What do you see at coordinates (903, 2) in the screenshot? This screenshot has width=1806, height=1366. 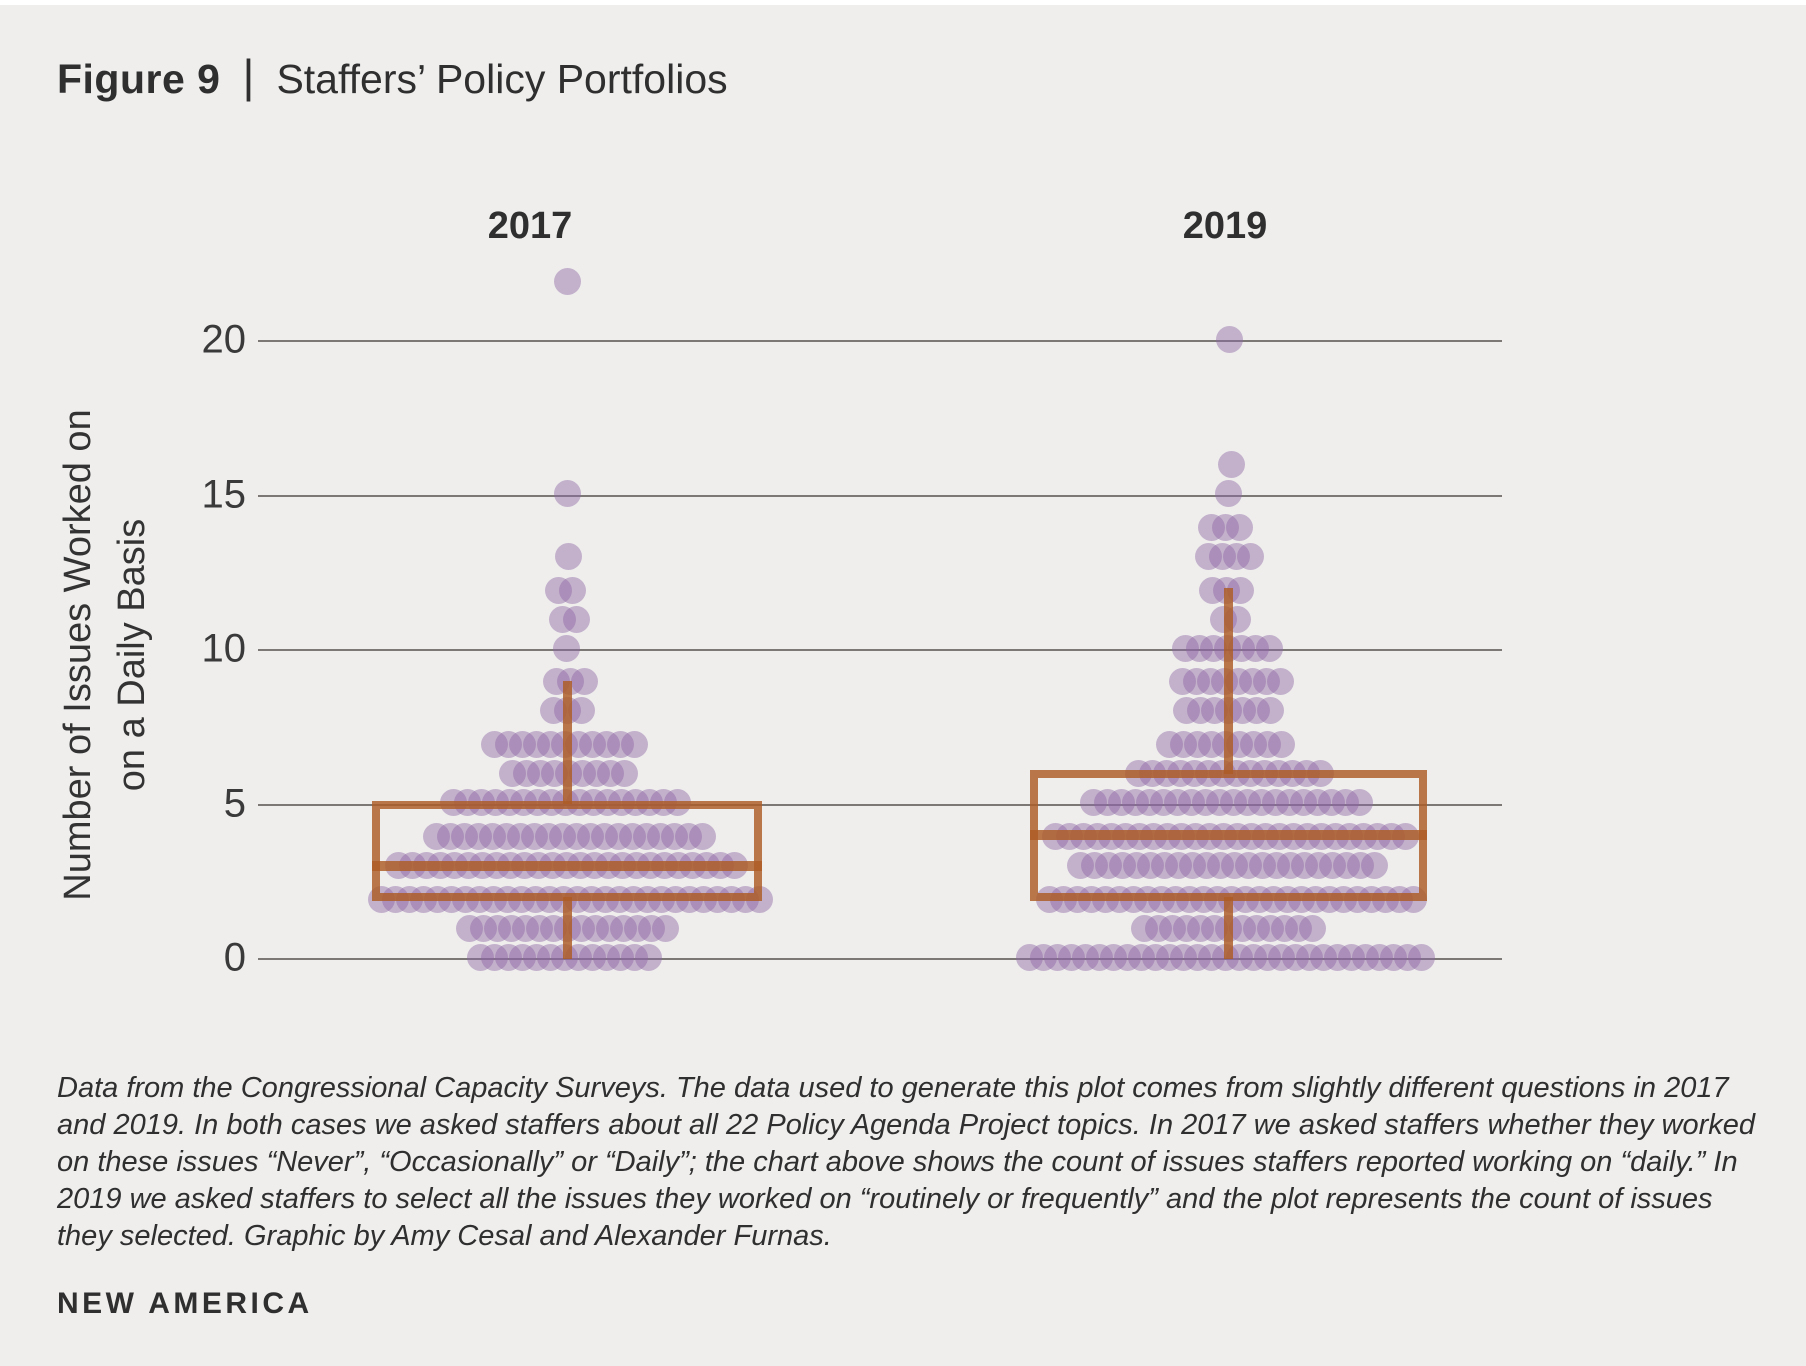 I see `top-strip` at bounding box center [903, 2].